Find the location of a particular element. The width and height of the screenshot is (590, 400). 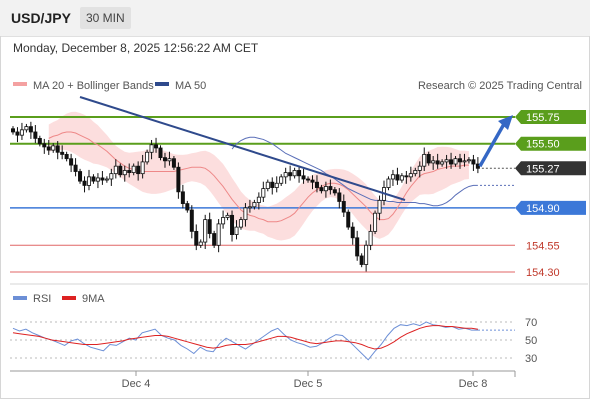

level-tag-155.27 is located at coordinates (550, 168).